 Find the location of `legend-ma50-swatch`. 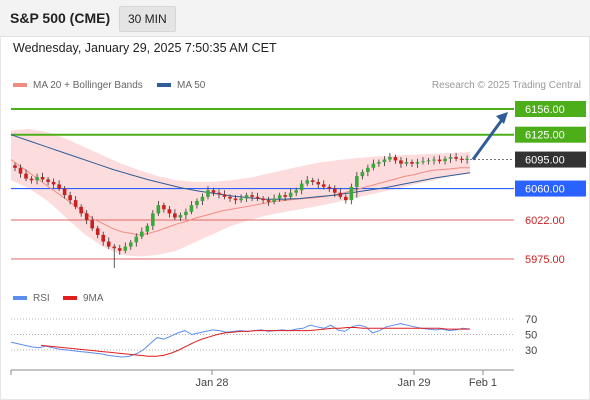

legend-ma50-swatch is located at coordinates (164, 85).